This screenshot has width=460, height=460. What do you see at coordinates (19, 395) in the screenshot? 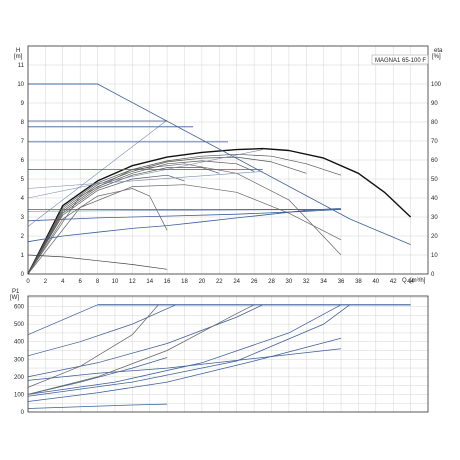
I see `p1-tick-label: 100` at bounding box center [19, 395].